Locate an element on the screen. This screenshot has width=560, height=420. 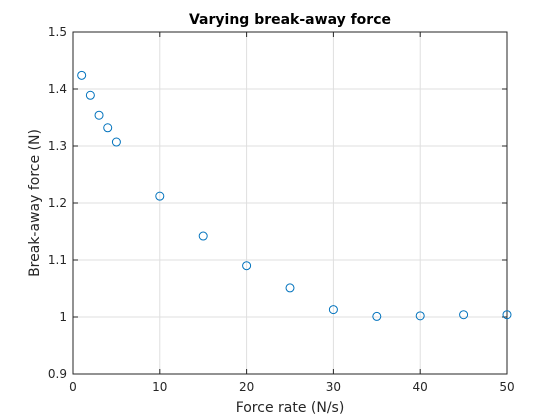
chart-title: Varying break-away force is located at coordinates (290, 20).